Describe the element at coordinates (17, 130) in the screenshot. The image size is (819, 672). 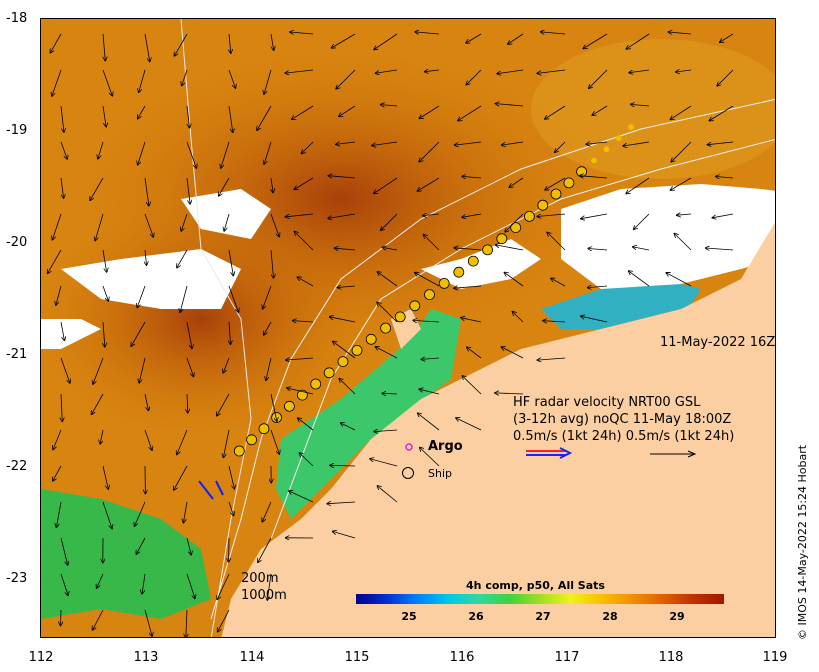
I see `y-tick-label: -19` at that location.